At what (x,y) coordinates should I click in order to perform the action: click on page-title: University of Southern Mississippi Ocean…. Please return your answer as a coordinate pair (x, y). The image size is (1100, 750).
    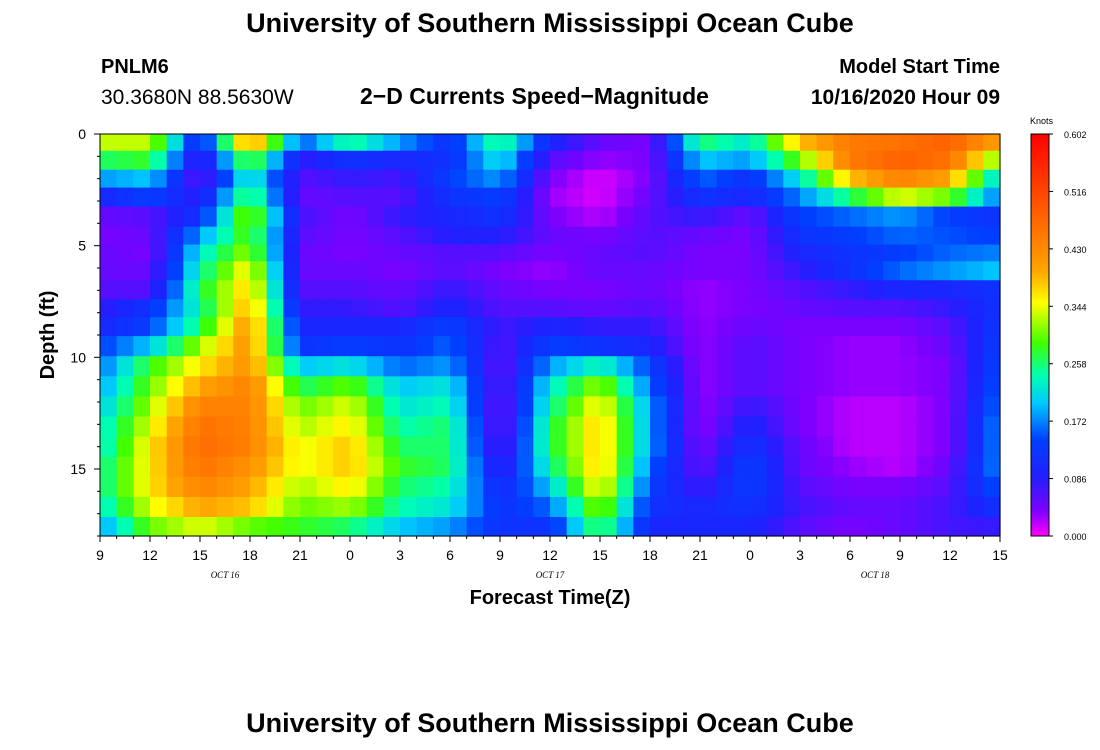
    Looking at the image, I should click on (550, 23).